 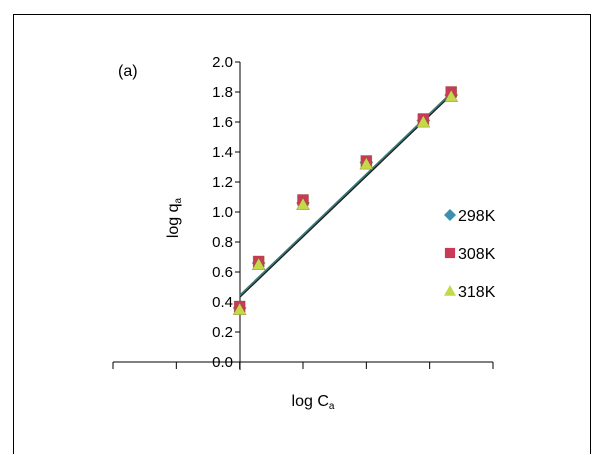 I want to click on x-axis-title: log Ca, so click(x=313, y=402).